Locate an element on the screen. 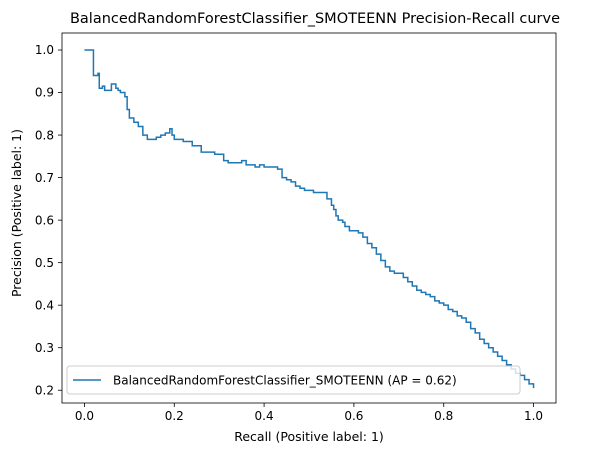 Image resolution: width=601 pixels, height=453 pixels. y-tick-label: 0.6 is located at coordinates (44, 220).